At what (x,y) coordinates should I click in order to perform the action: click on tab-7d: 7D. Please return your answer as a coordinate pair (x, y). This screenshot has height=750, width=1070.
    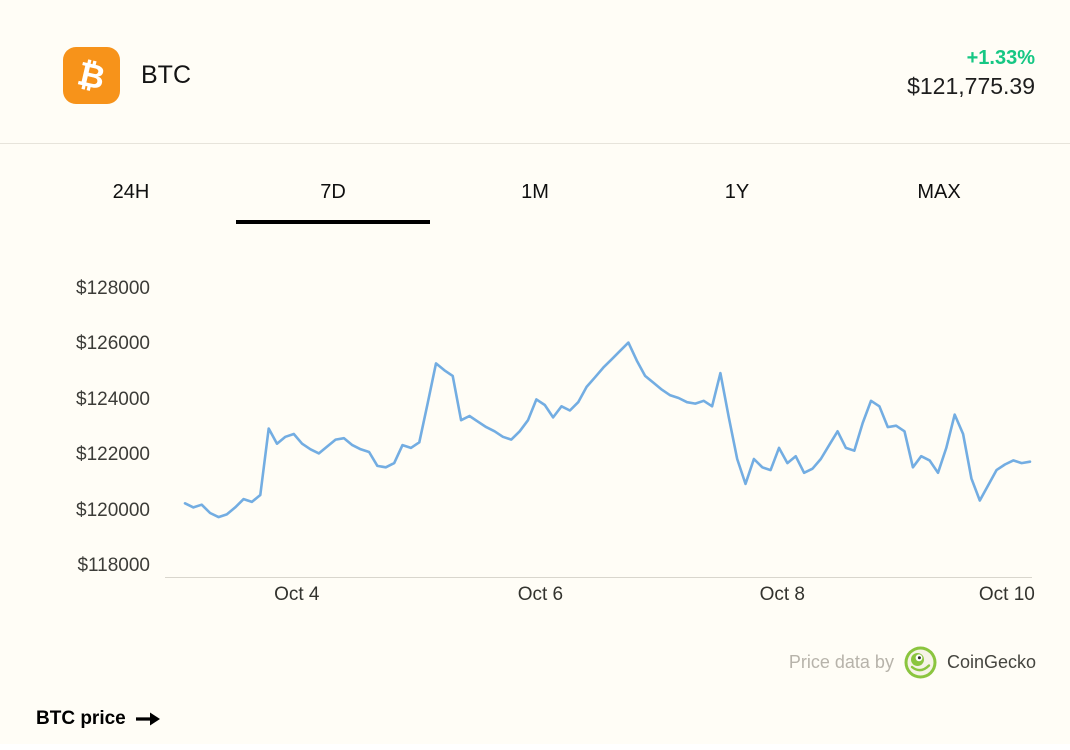
    Looking at the image, I should click on (333, 202).